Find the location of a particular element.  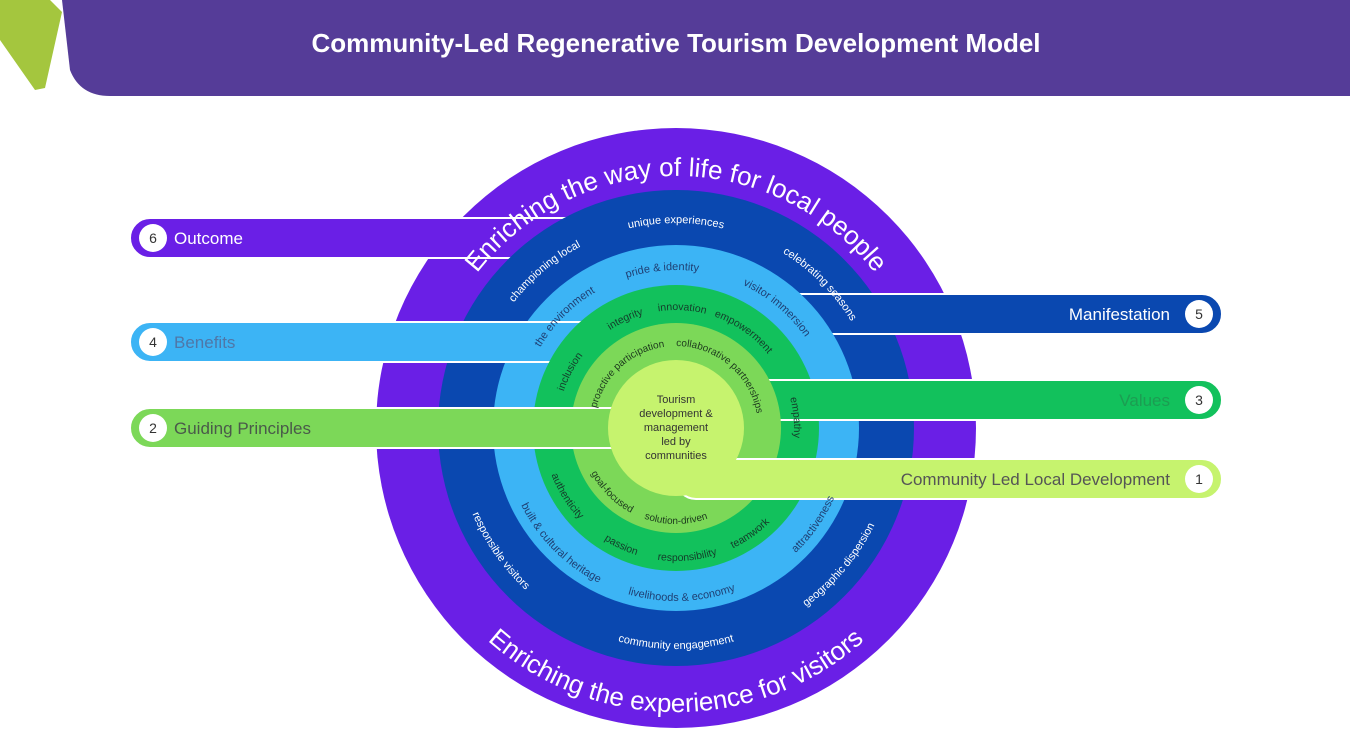

corner-accent is located at coordinates (31, 45).